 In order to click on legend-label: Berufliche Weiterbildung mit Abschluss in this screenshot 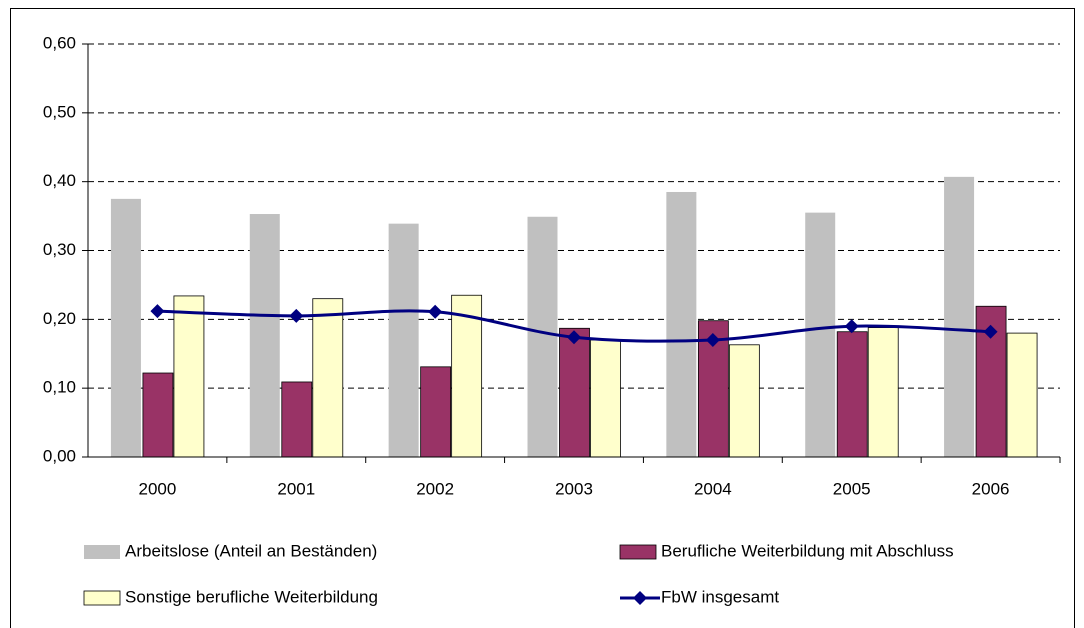, I will do `click(807, 550)`.